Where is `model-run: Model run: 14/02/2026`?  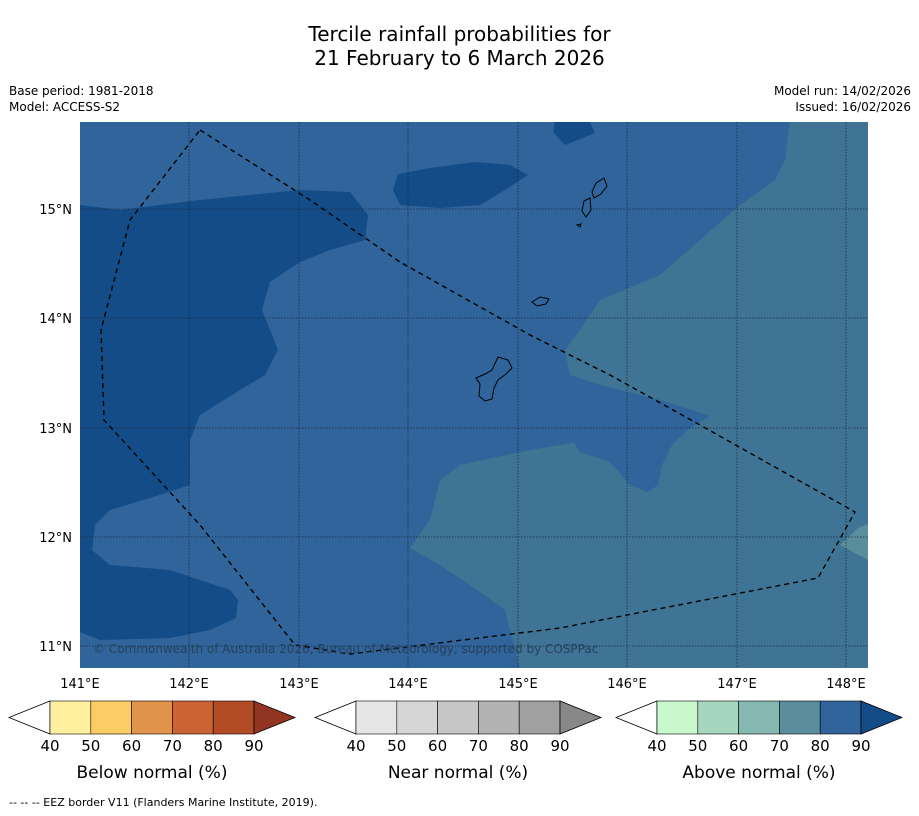
model-run: Model run: 14/02/2026 is located at coordinates (842, 91).